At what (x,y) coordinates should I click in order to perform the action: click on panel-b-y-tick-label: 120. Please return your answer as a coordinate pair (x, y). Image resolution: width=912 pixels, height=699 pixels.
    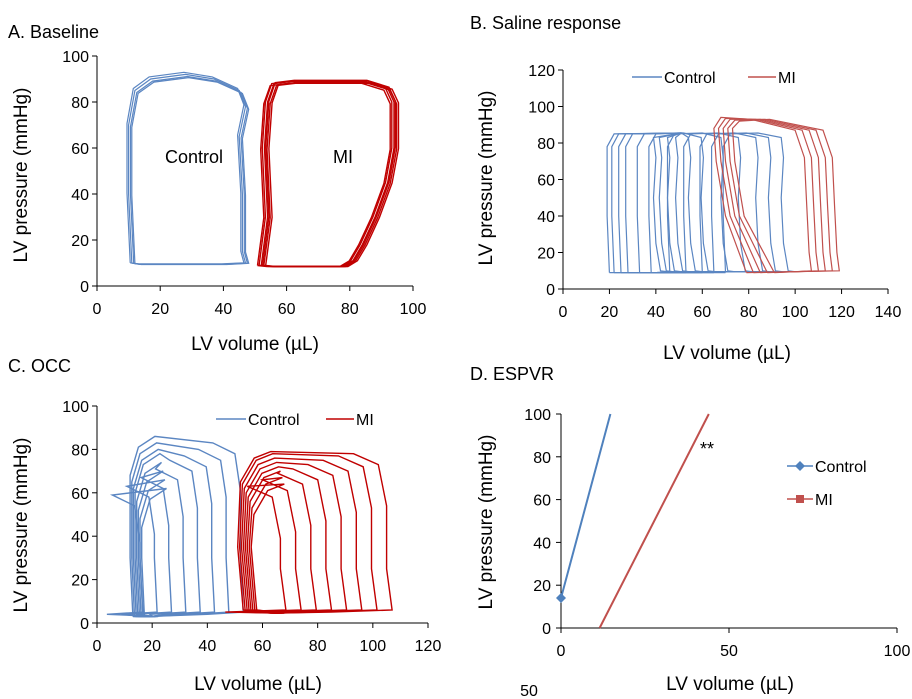
    Looking at the image, I should click on (541, 71).